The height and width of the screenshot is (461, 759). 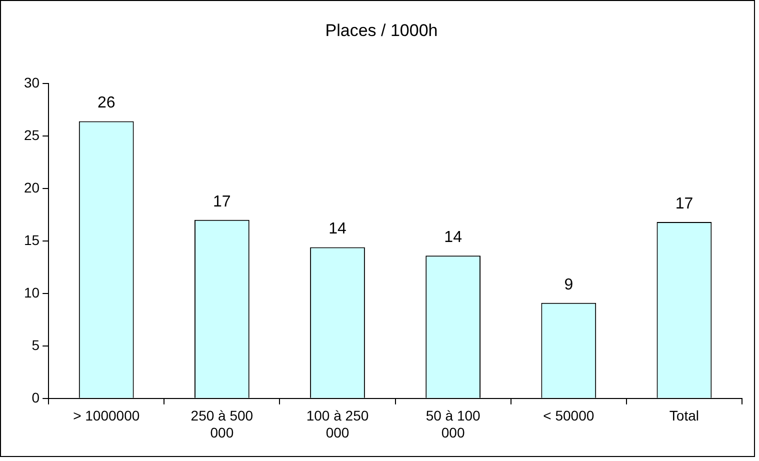 What do you see at coordinates (684, 416) in the screenshot?
I see `x-tick-label: Total` at bounding box center [684, 416].